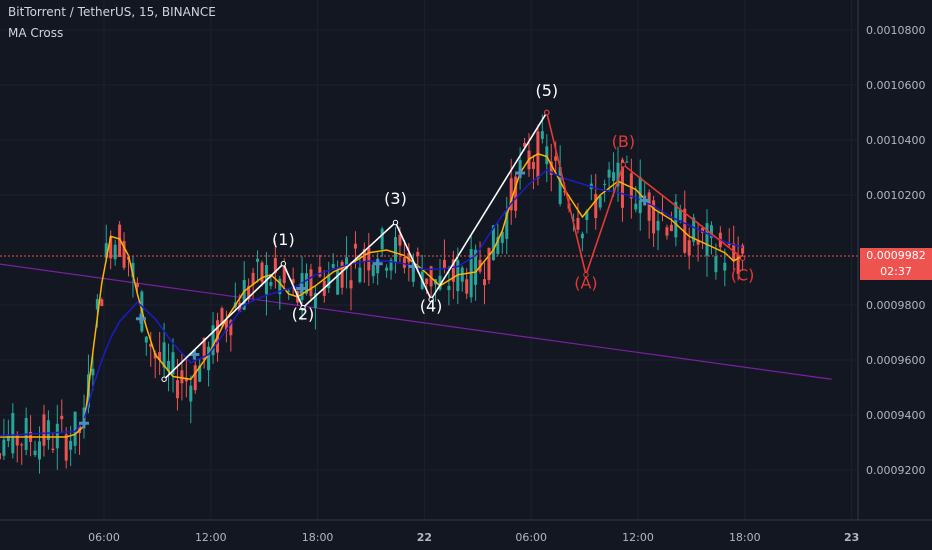  I want to click on wave-label: (A), so click(585, 283).